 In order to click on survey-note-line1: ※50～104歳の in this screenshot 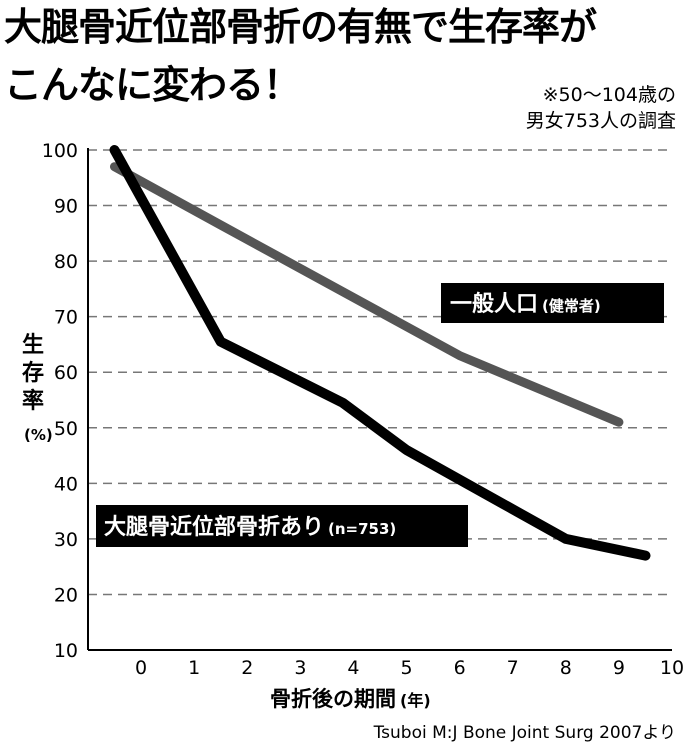, I will do `click(609, 95)`.